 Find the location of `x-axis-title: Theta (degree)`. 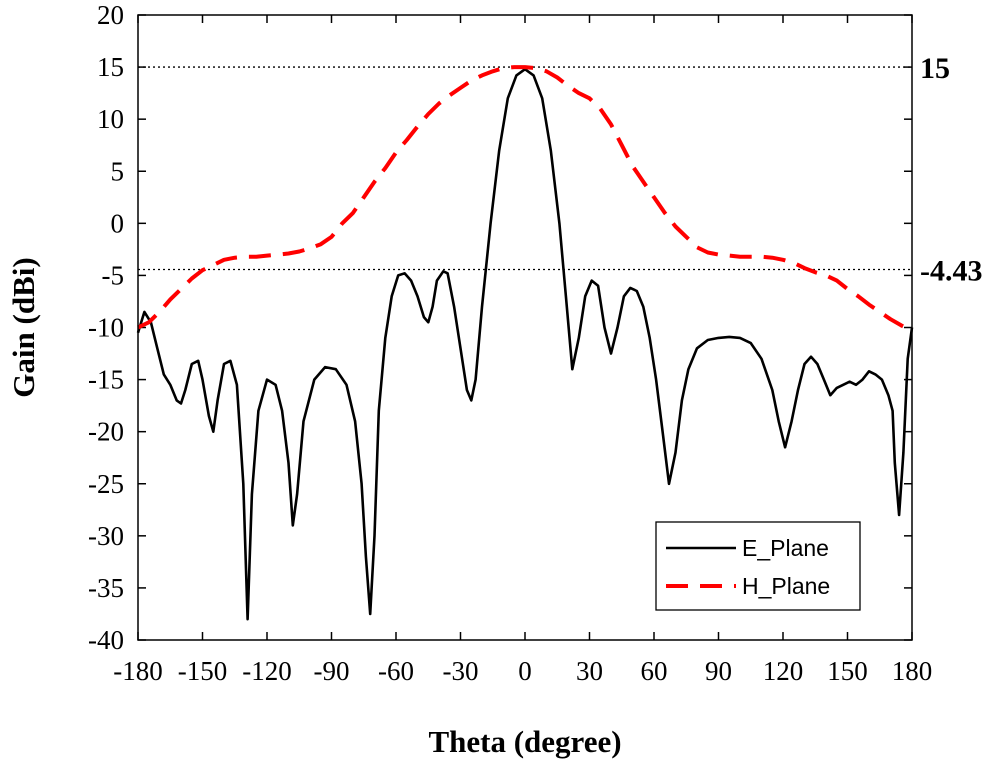

x-axis-title: Theta (degree) is located at coordinates (524, 741).